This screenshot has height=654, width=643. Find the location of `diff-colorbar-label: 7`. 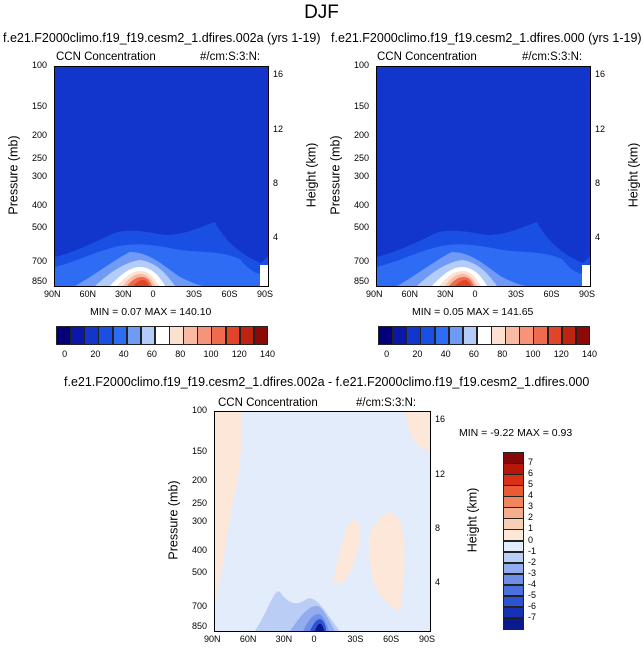

diff-colorbar-label: 7 is located at coordinates (531, 462).